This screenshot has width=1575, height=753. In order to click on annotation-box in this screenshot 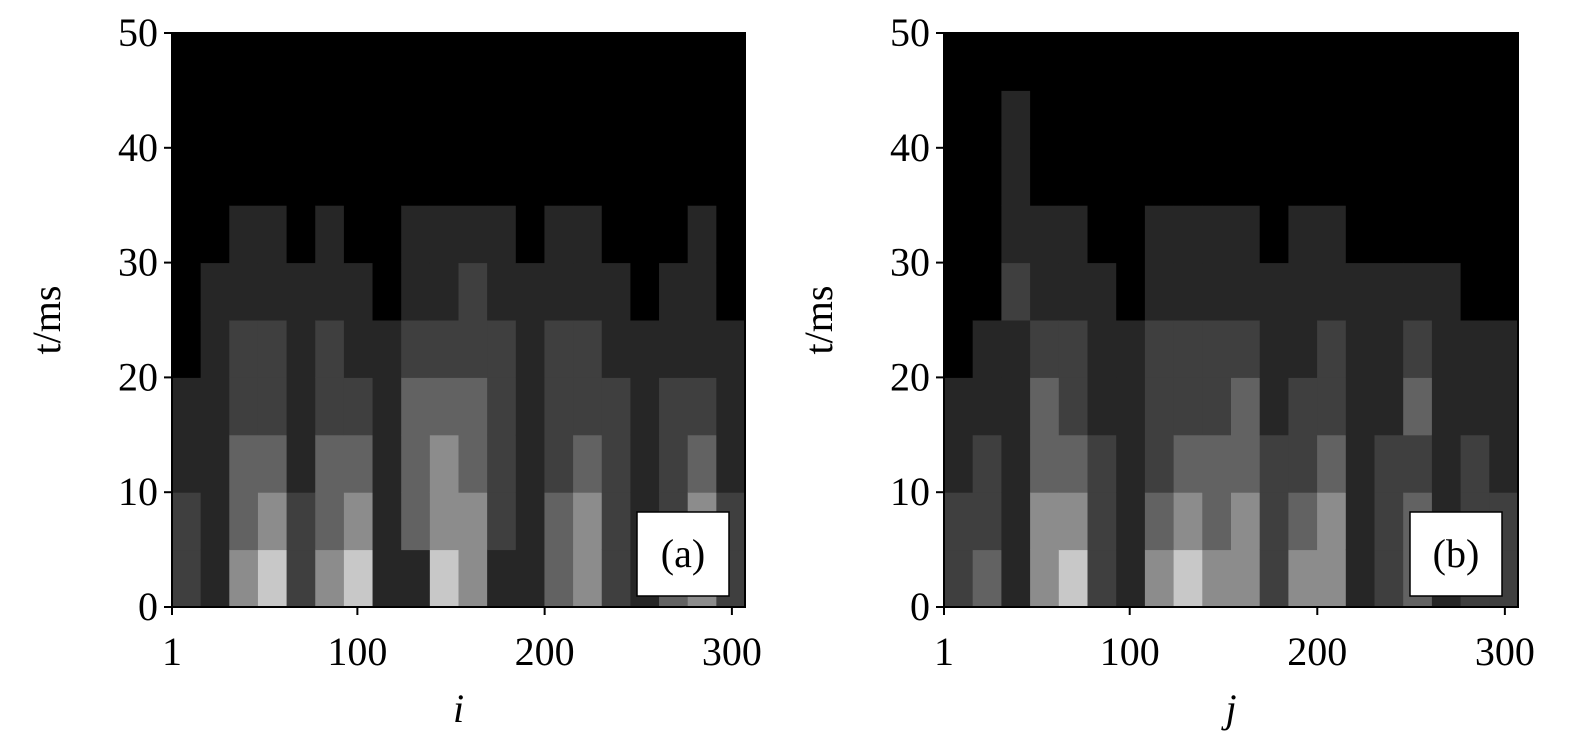, I will do `click(1456, 554)`.